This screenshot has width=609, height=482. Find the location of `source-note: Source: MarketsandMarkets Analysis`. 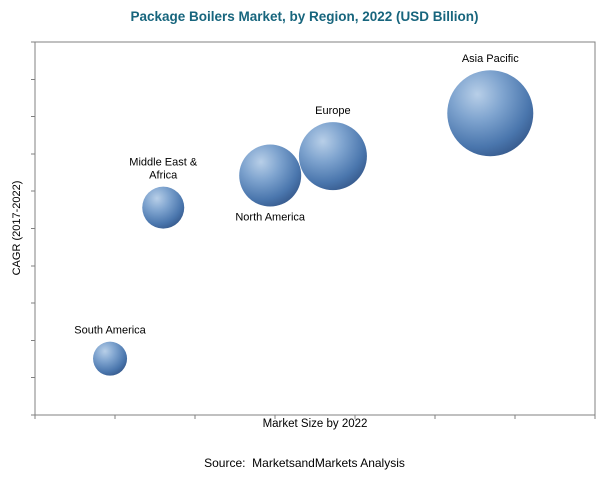

source-note: Source: MarketsandMarkets Analysis is located at coordinates (304, 463).